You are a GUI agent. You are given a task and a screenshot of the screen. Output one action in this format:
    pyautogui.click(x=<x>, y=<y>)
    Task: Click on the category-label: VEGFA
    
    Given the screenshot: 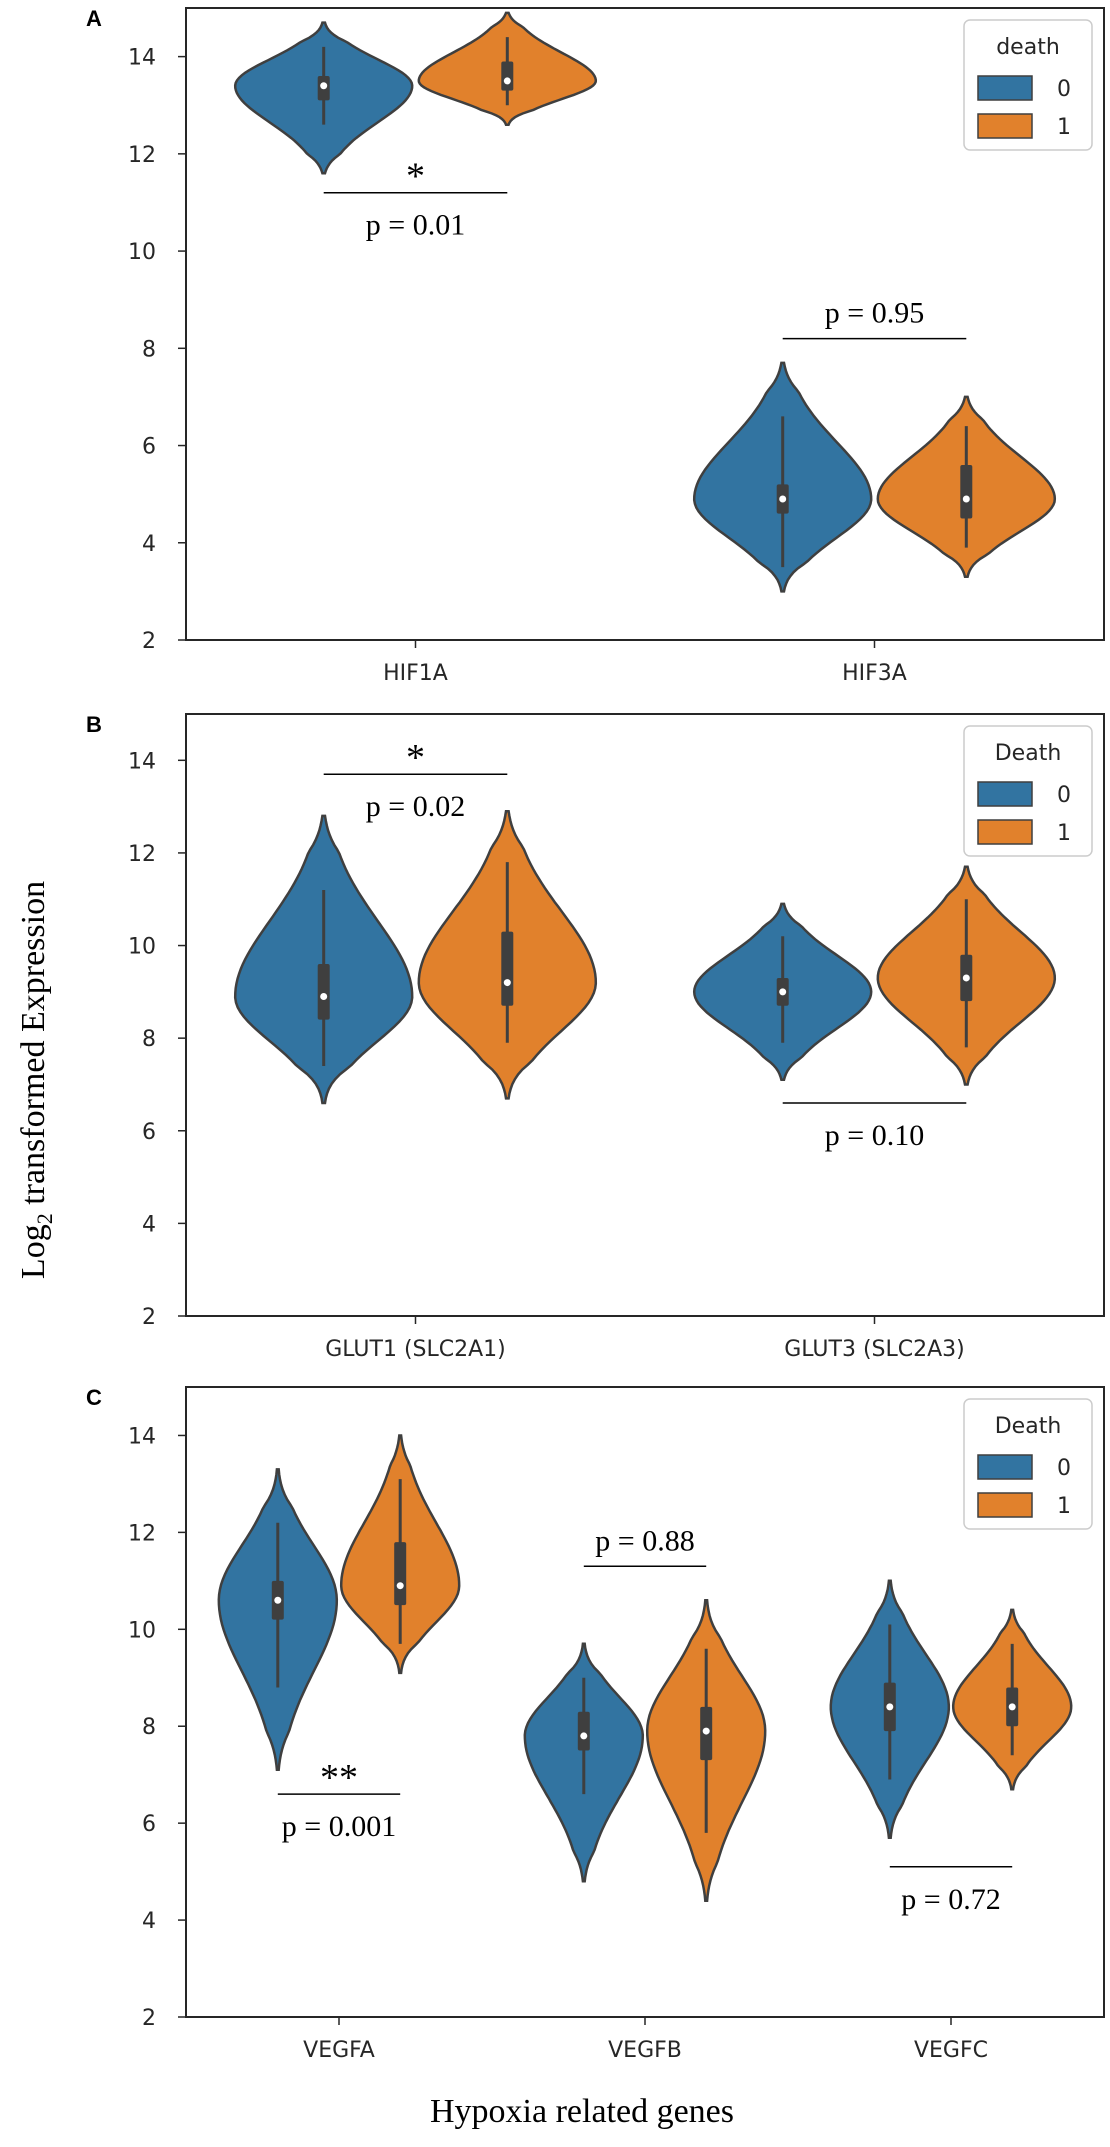 What is the action you would take?
    pyautogui.click(x=339, y=2050)
    